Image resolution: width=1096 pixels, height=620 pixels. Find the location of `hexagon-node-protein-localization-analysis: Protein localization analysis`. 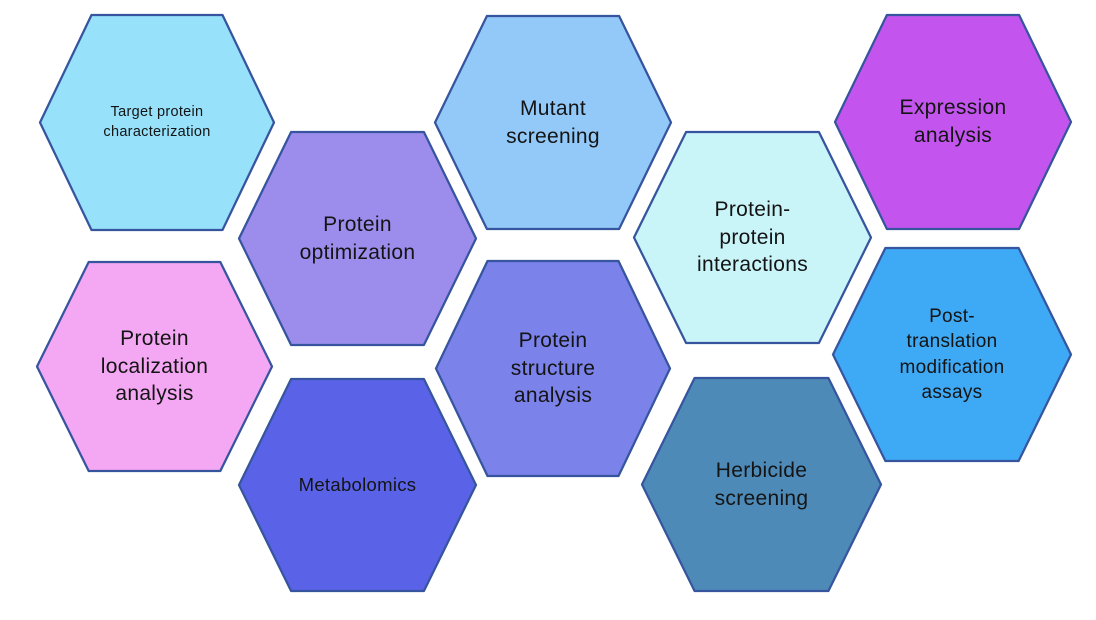

hexagon-node-protein-localization-analysis: Protein localization analysis is located at coordinates (154, 366).